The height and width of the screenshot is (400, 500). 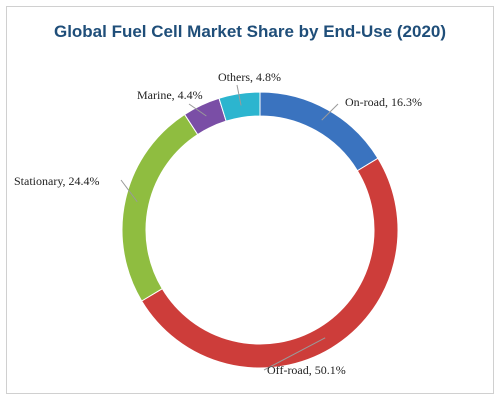 I want to click on data-label-marine: Marine, 4.4%, so click(x=170, y=95).